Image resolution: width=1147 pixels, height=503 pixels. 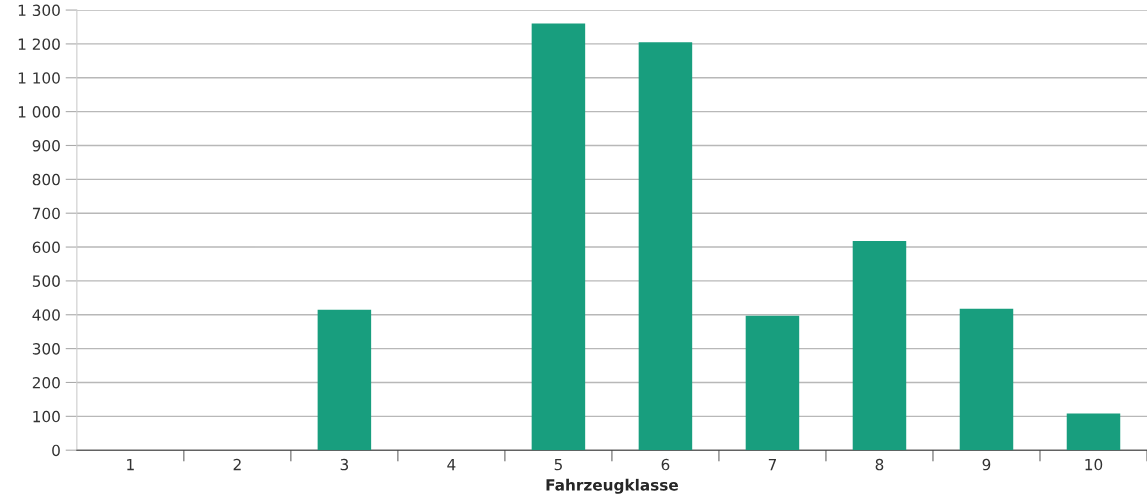 What do you see at coordinates (46, 382) in the screenshot?
I see `y-tick-label: 200` at bounding box center [46, 382].